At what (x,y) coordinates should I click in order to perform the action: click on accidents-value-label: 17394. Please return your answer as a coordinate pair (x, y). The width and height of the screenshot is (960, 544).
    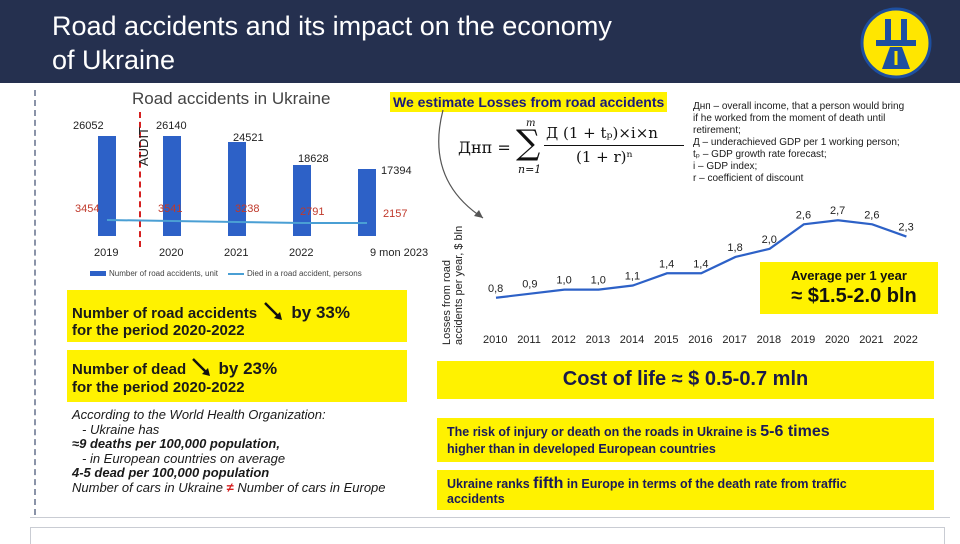
    Looking at the image, I should click on (396, 171).